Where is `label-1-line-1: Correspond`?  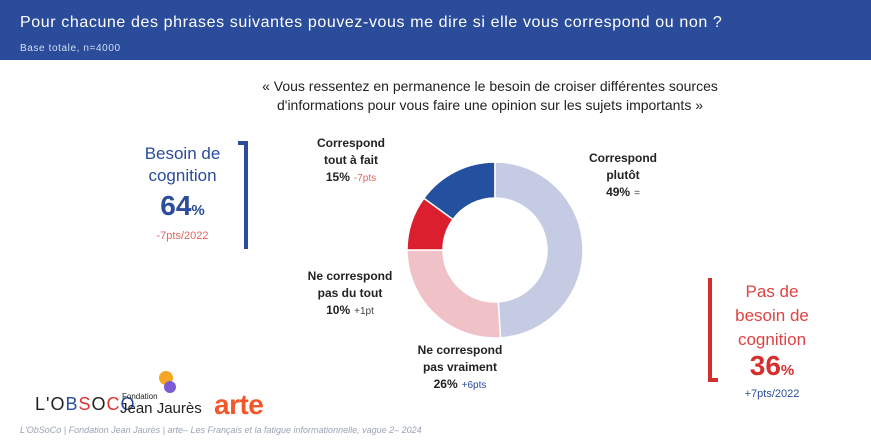
label-1-line-1: Correspond is located at coordinates (622, 158).